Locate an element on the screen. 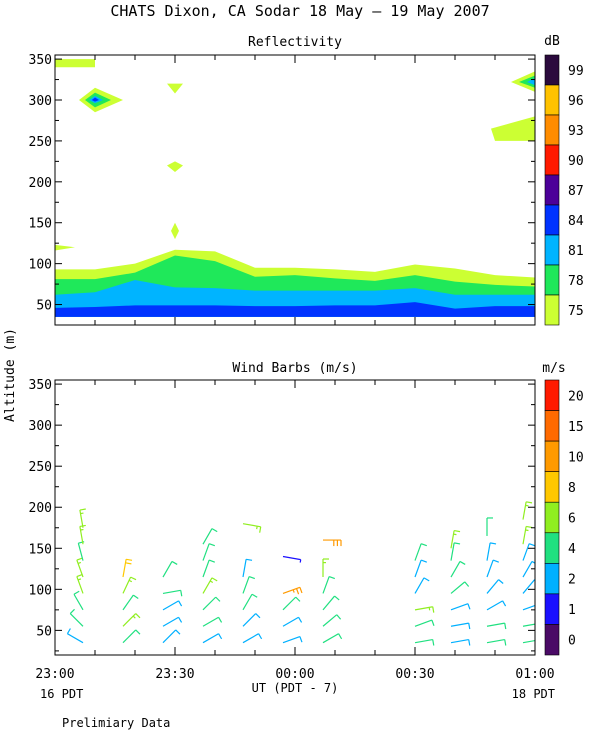 This screenshot has height=750, width=600. colorbar-tick-label: 81 is located at coordinates (576, 251).